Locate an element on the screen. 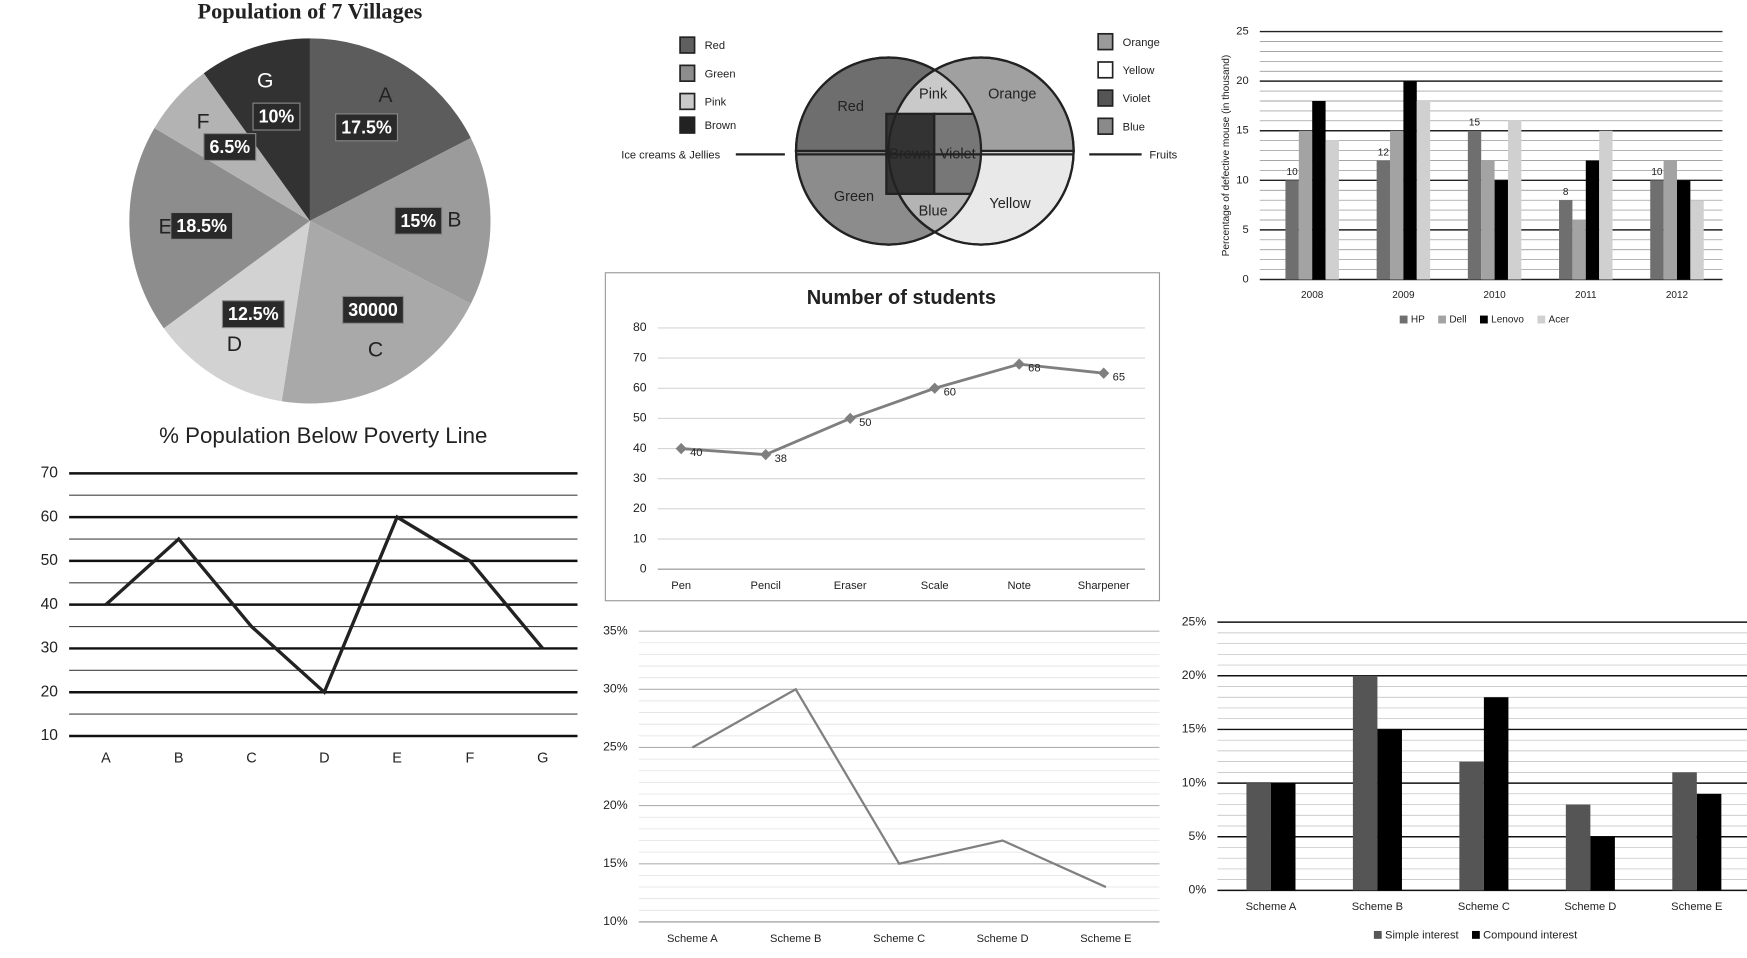 Image resolution: width=1747 pixels, height=958 pixels. x-tick-label: G is located at coordinates (542, 758).